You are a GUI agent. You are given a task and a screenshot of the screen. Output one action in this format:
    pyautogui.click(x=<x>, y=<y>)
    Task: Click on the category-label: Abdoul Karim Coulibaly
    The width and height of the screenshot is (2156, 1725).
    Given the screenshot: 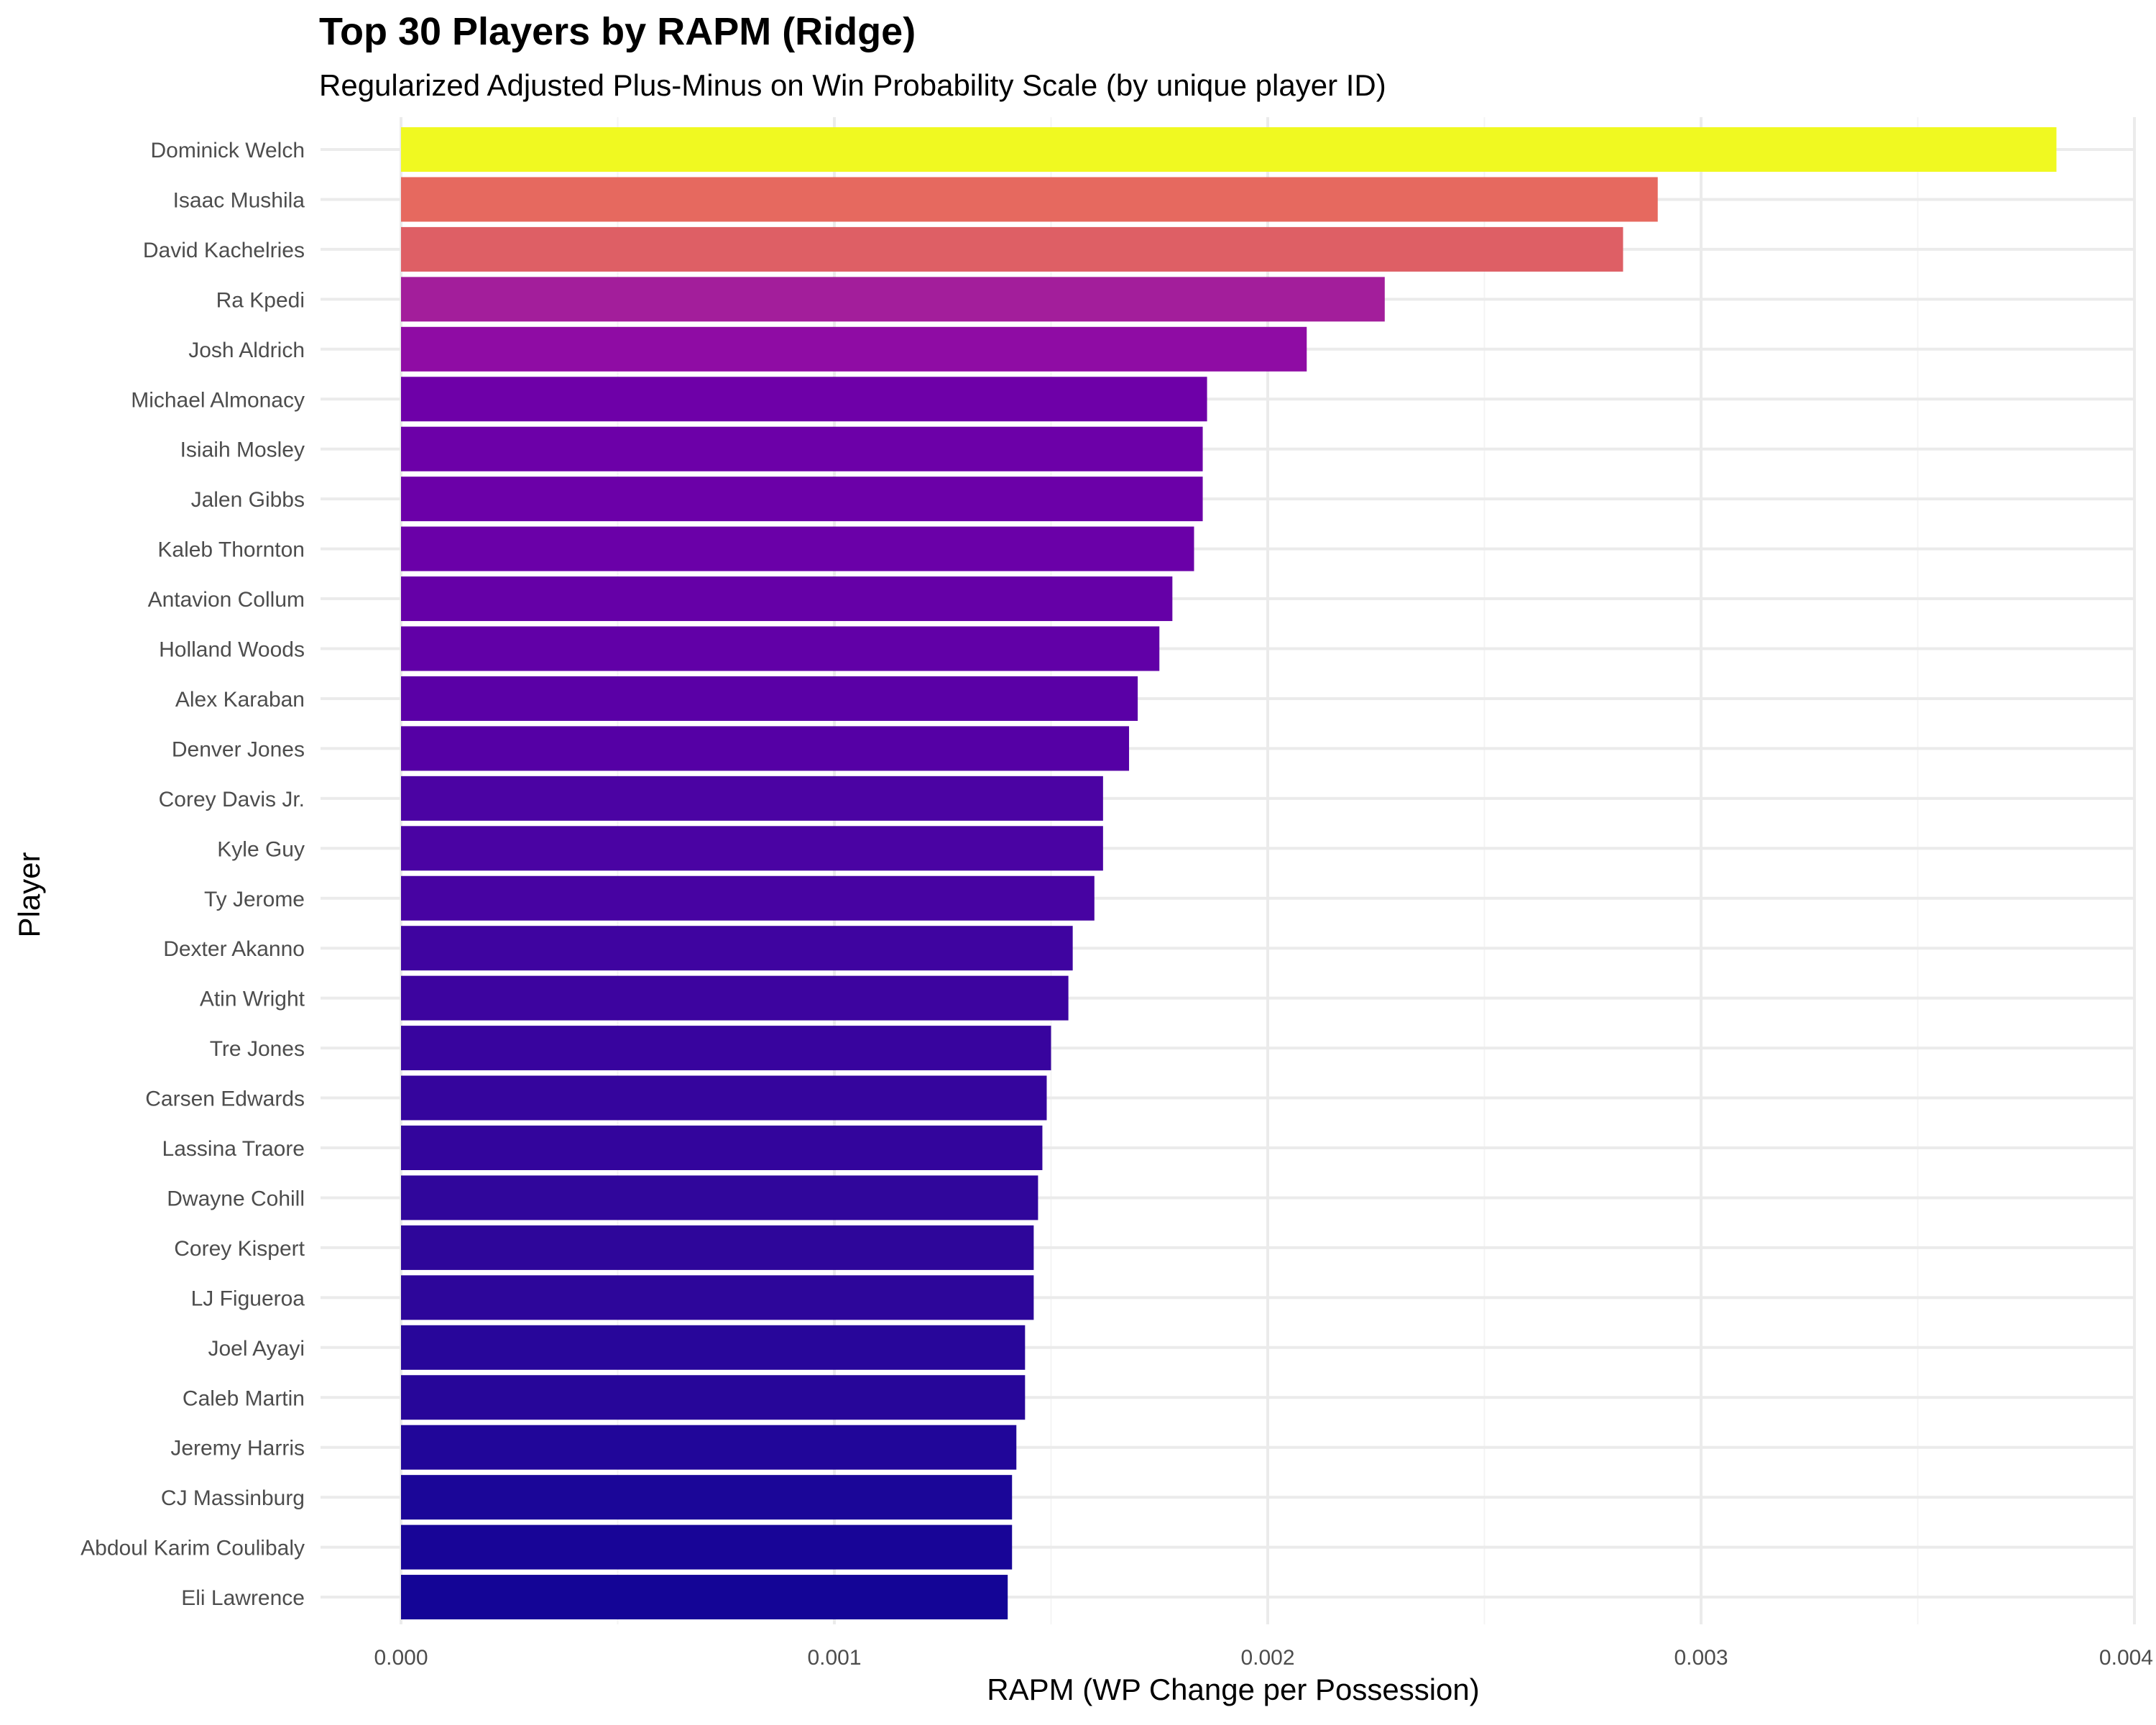 What is the action you would take?
    pyautogui.click(x=193, y=1548)
    